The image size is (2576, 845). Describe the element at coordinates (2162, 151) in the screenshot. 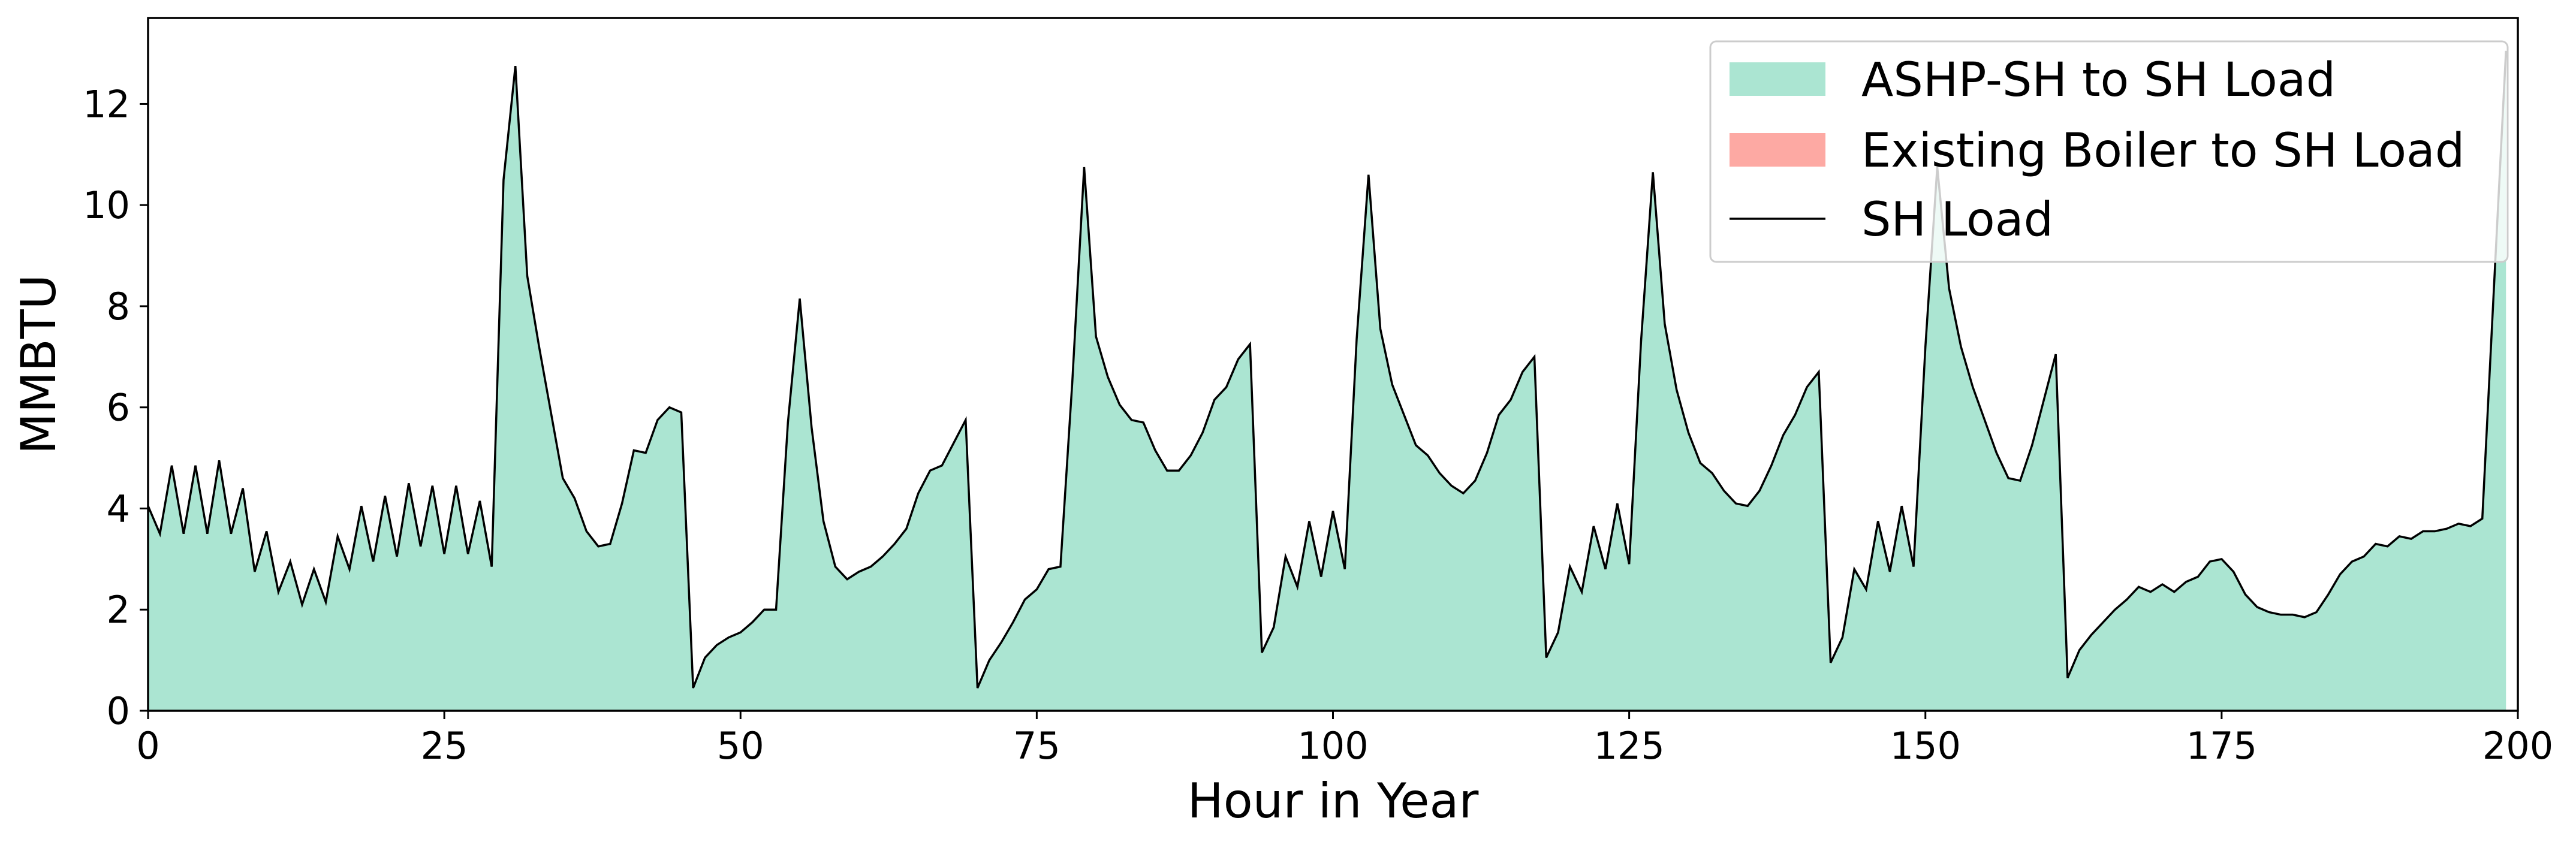

I see `legend-label-boiler: Existing Boiler to SH Load` at that location.